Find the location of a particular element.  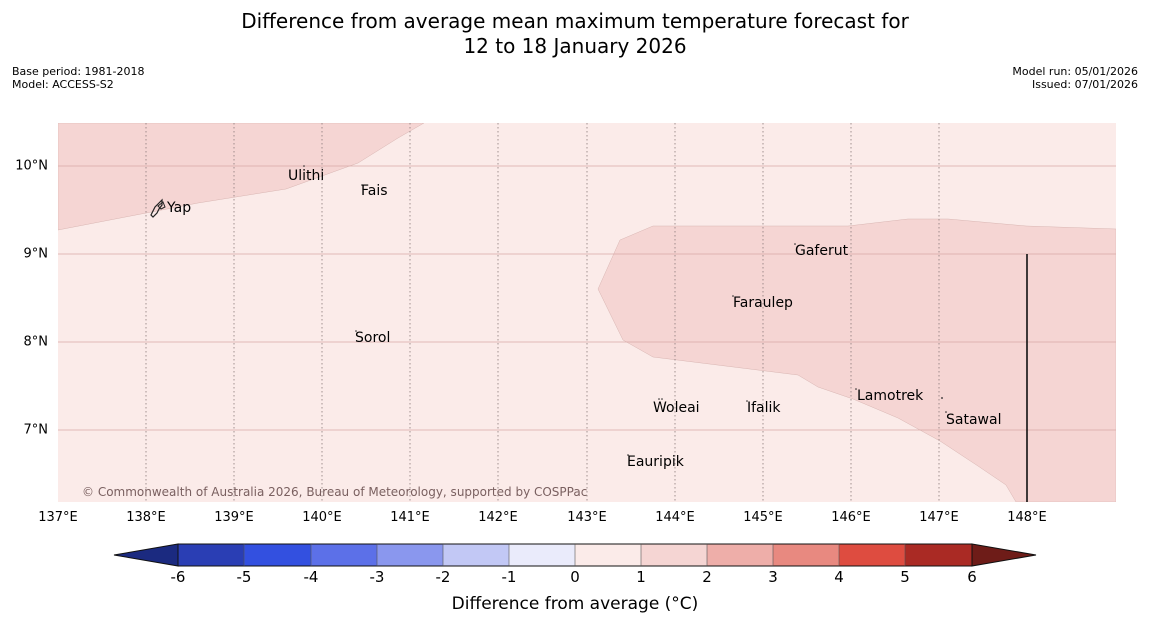

issued-date: Issued: 07/01/2026 is located at coordinates (1084, 84).